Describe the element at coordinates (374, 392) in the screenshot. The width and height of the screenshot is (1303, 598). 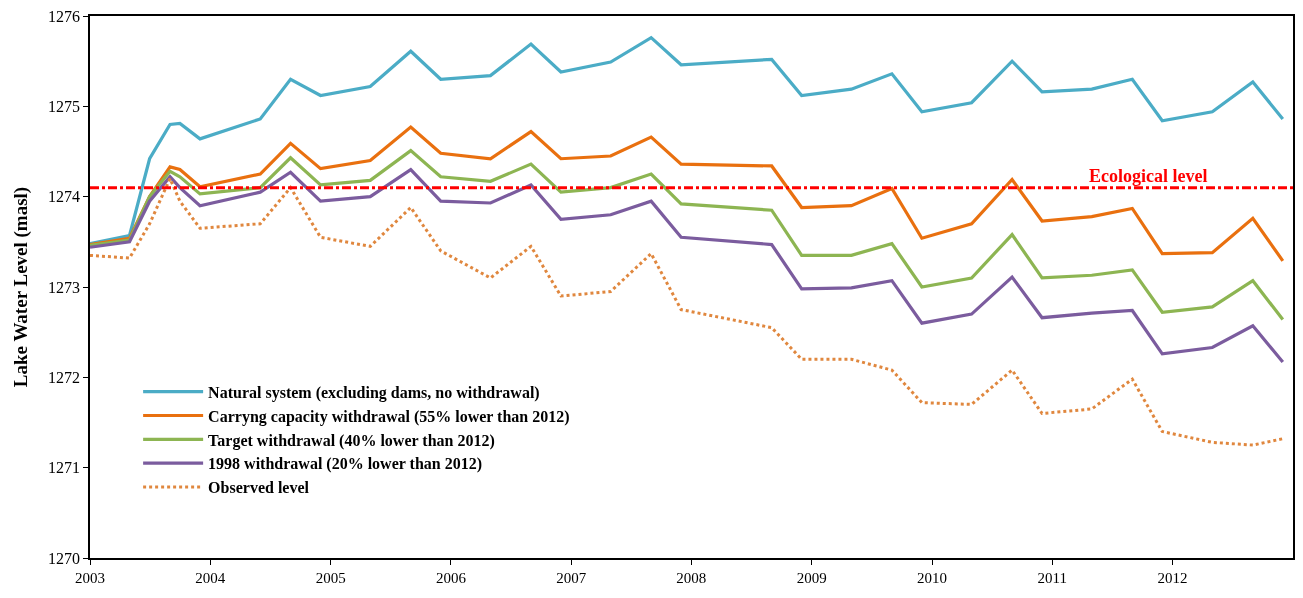
I see `legend-label: Natural system (excluding dams, no withdrawal)` at that location.